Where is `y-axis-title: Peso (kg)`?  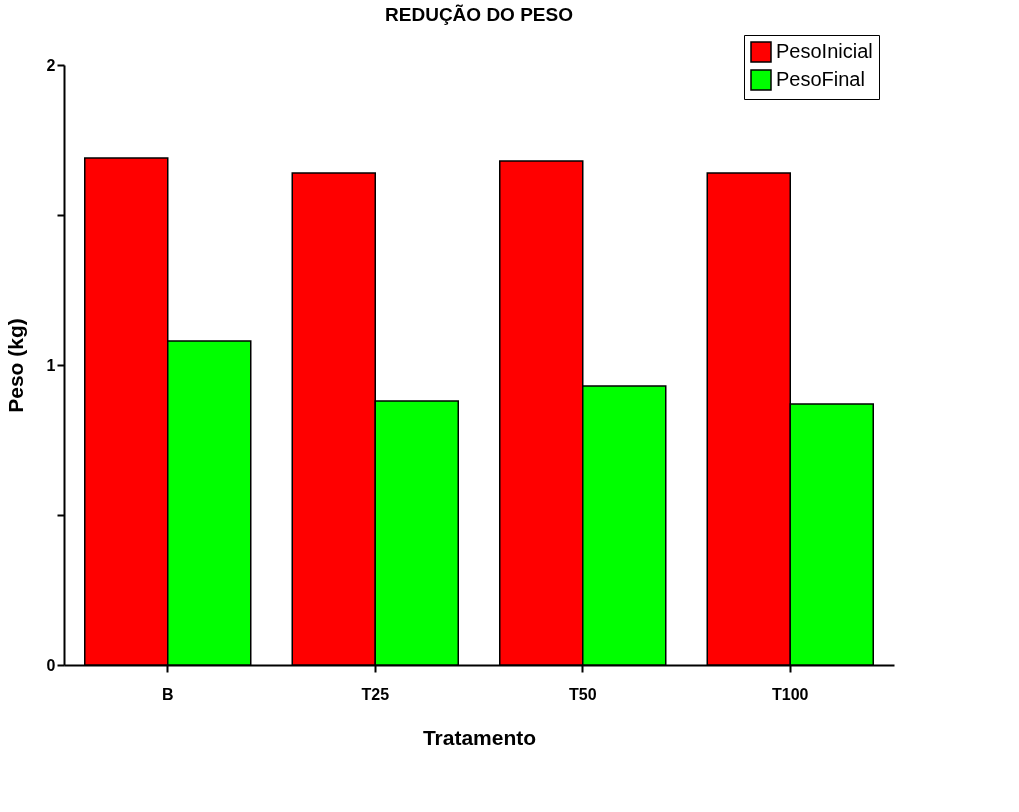
y-axis-title: Peso (kg) is located at coordinates (15, 365).